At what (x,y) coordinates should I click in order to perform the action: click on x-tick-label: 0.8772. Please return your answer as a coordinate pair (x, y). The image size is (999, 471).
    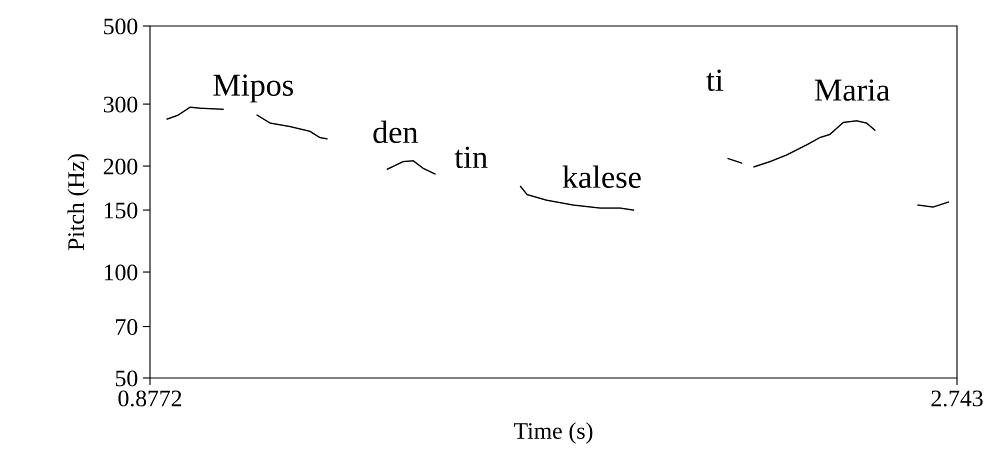
    Looking at the image, I should click on (150, 398).